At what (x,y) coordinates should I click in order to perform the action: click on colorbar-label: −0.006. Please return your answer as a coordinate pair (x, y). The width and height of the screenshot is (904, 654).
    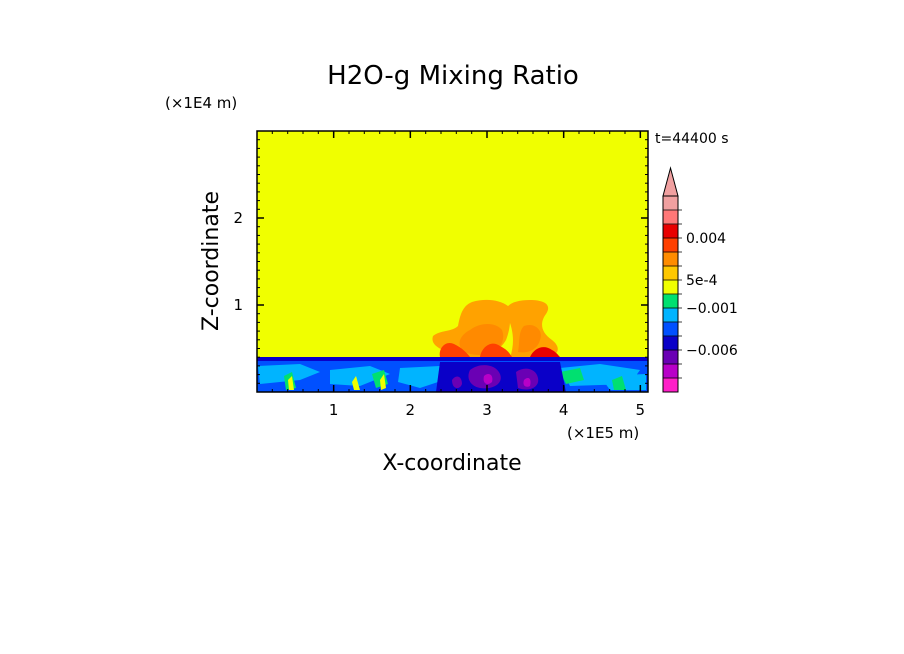
    Looking at the image, I should click on (712, 351).